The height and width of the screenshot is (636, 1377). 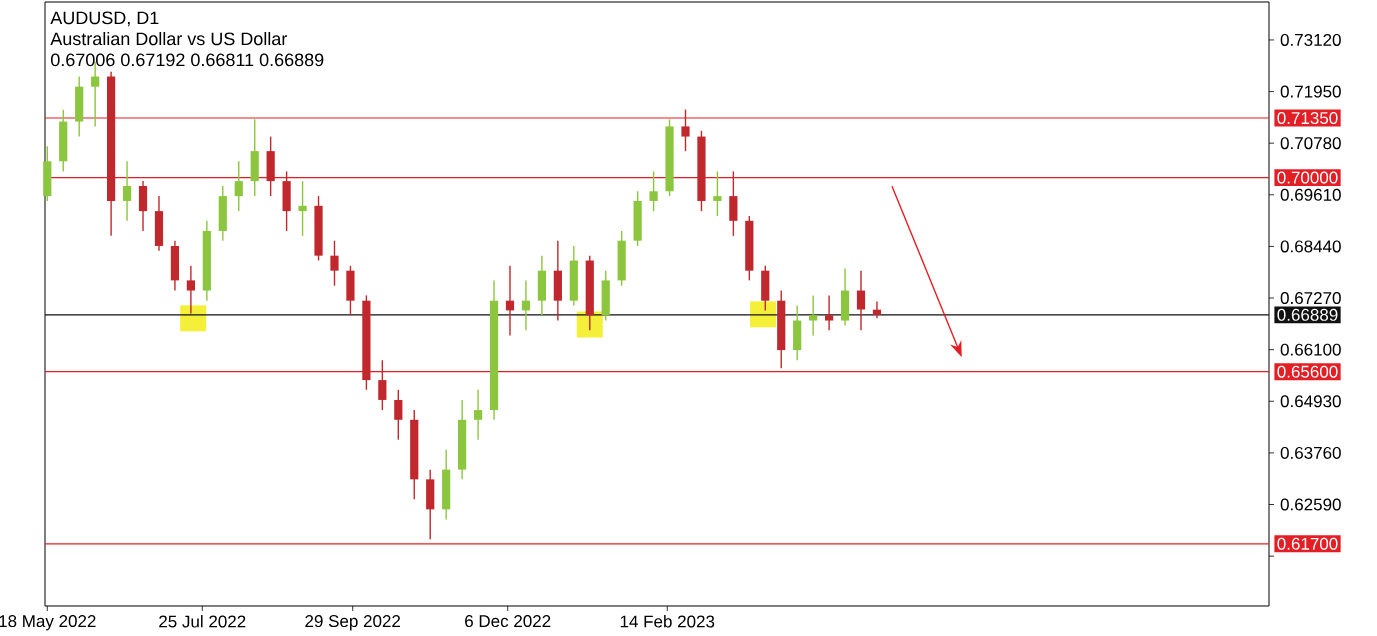 What do you see at coordinates (104, 19) in the screenshot?
I see `chart-title: AUDUSD, D1` at bounding box center [104, 19].